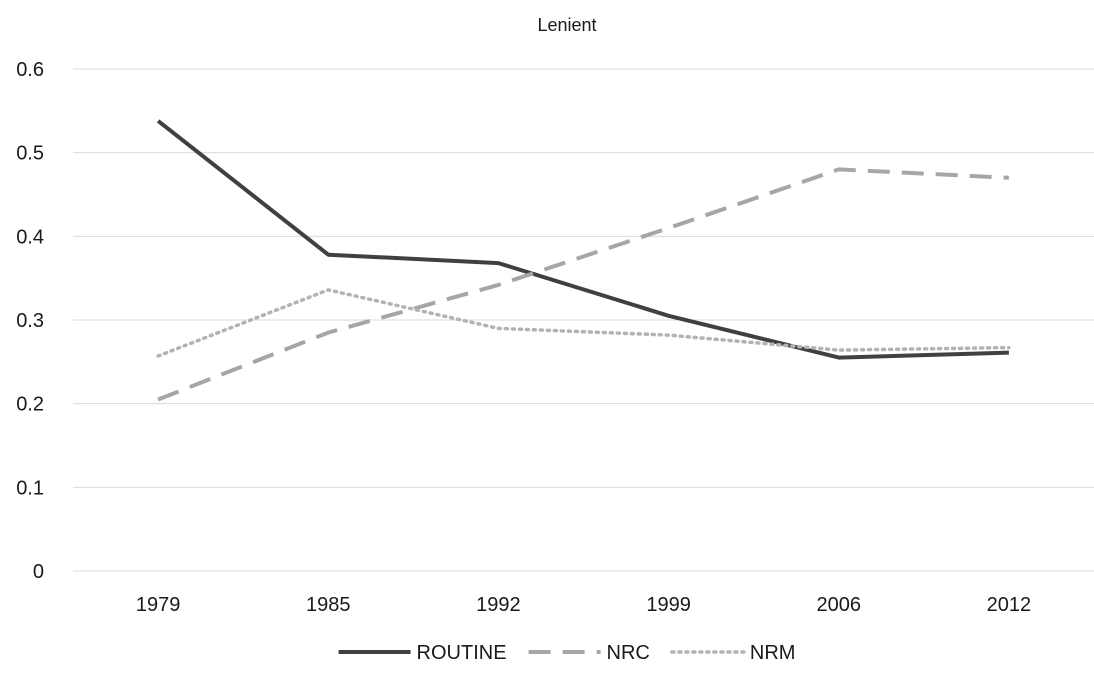 The width and height of the screenshot is (1094, 675). What do you see at coordinates (583, 323) in the screenshot?
I see `series-line-nrm` at bounding box center [583, 323].